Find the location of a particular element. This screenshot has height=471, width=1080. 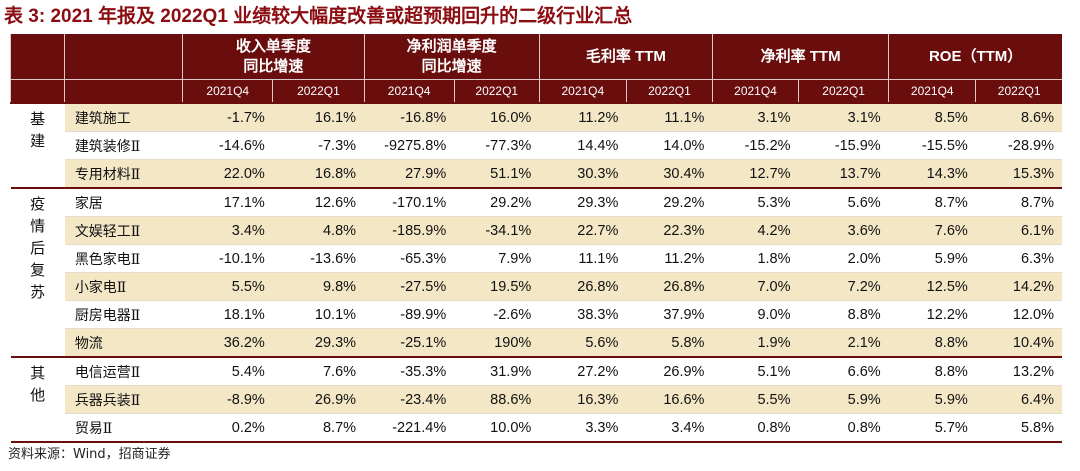

metric-value: -25.1% is located at coordinates (409, 343).